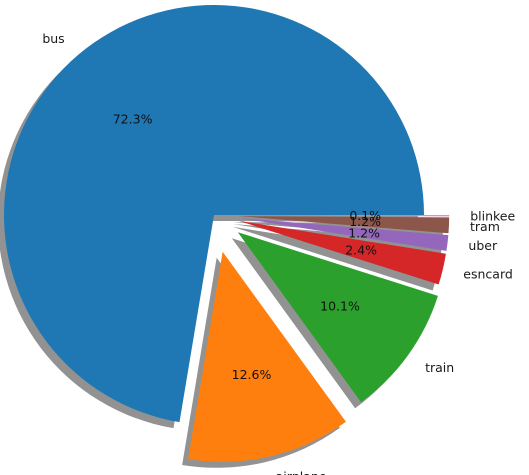 Image resolution: width=529 pixels, height=475 pixels. I want to click on category-label-blinkee: blinkee, so click(492, 215).